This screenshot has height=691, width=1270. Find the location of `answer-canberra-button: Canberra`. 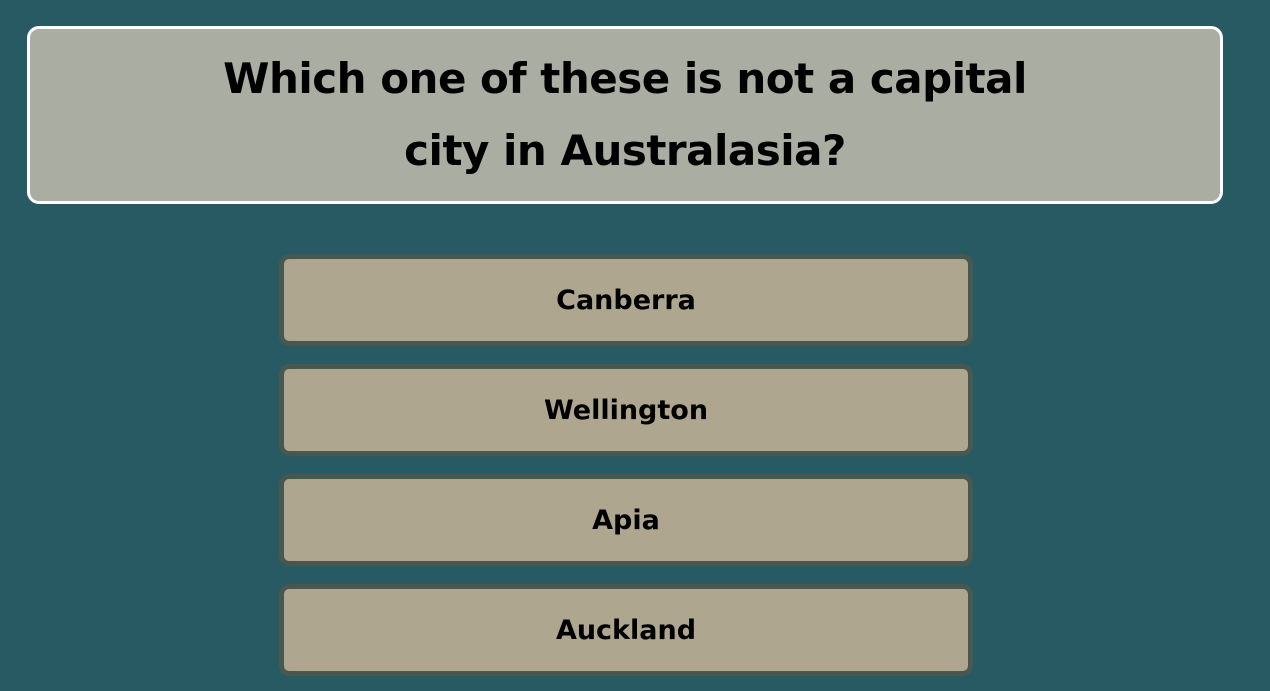

answer-canberra-button: Canberra is located at coordinates (626, 300).